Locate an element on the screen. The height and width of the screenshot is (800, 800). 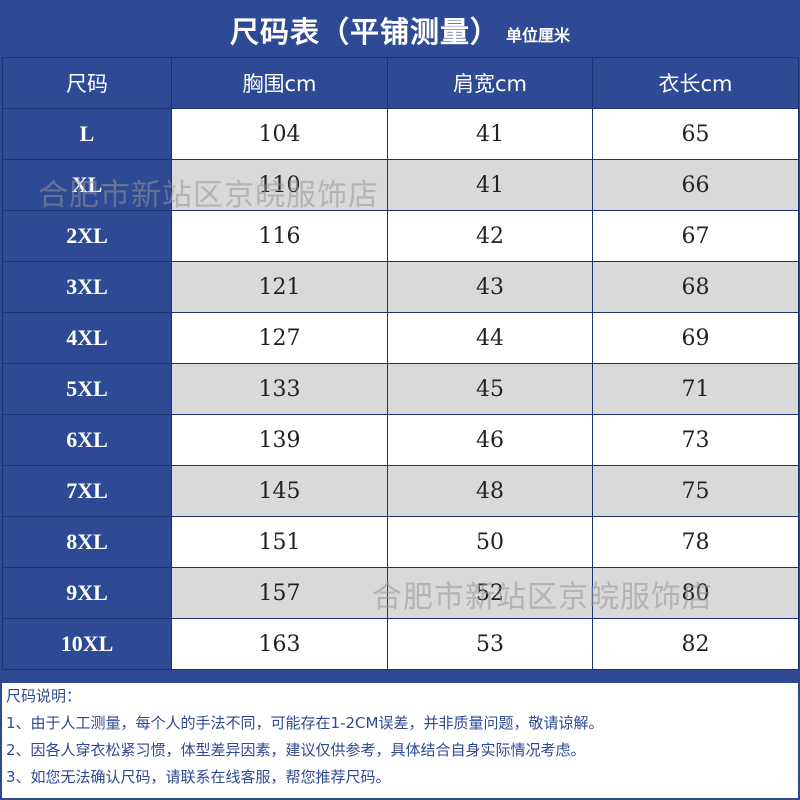
size-cell: XL is located at coordinates (87, 185).